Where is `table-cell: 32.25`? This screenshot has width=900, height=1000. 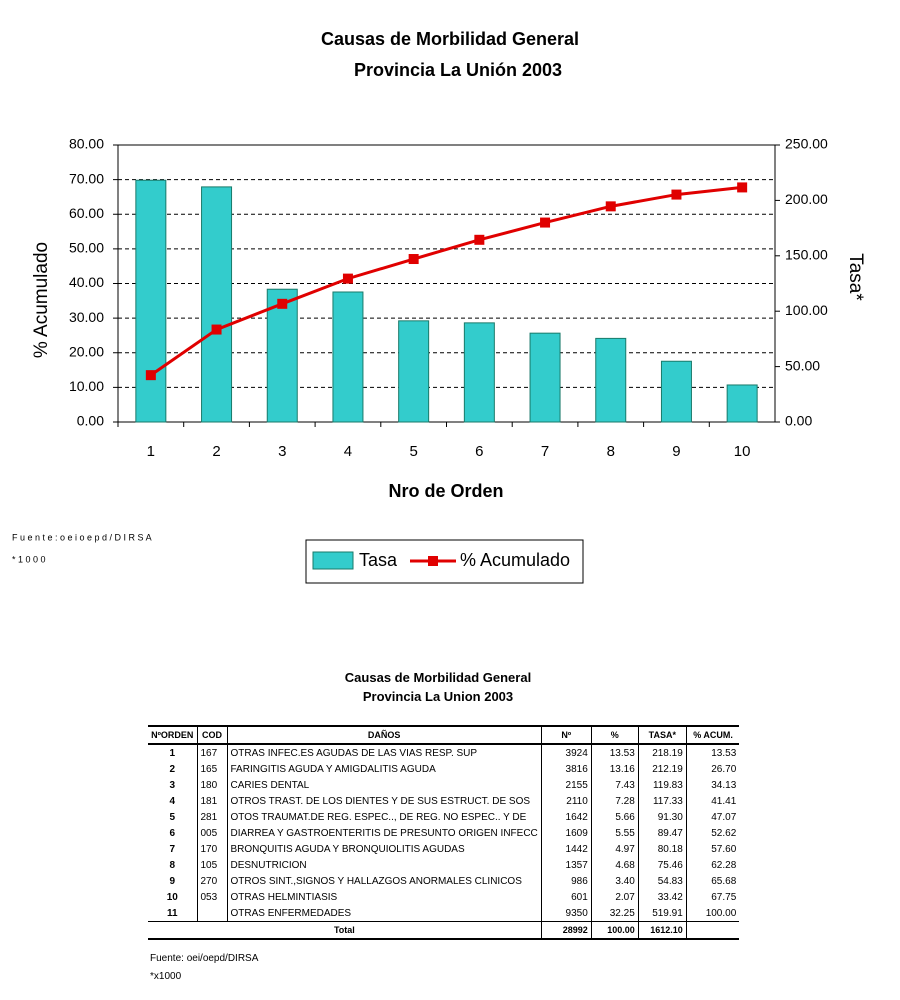 table-cell: 32.25 is located at coordinates (614, 913).